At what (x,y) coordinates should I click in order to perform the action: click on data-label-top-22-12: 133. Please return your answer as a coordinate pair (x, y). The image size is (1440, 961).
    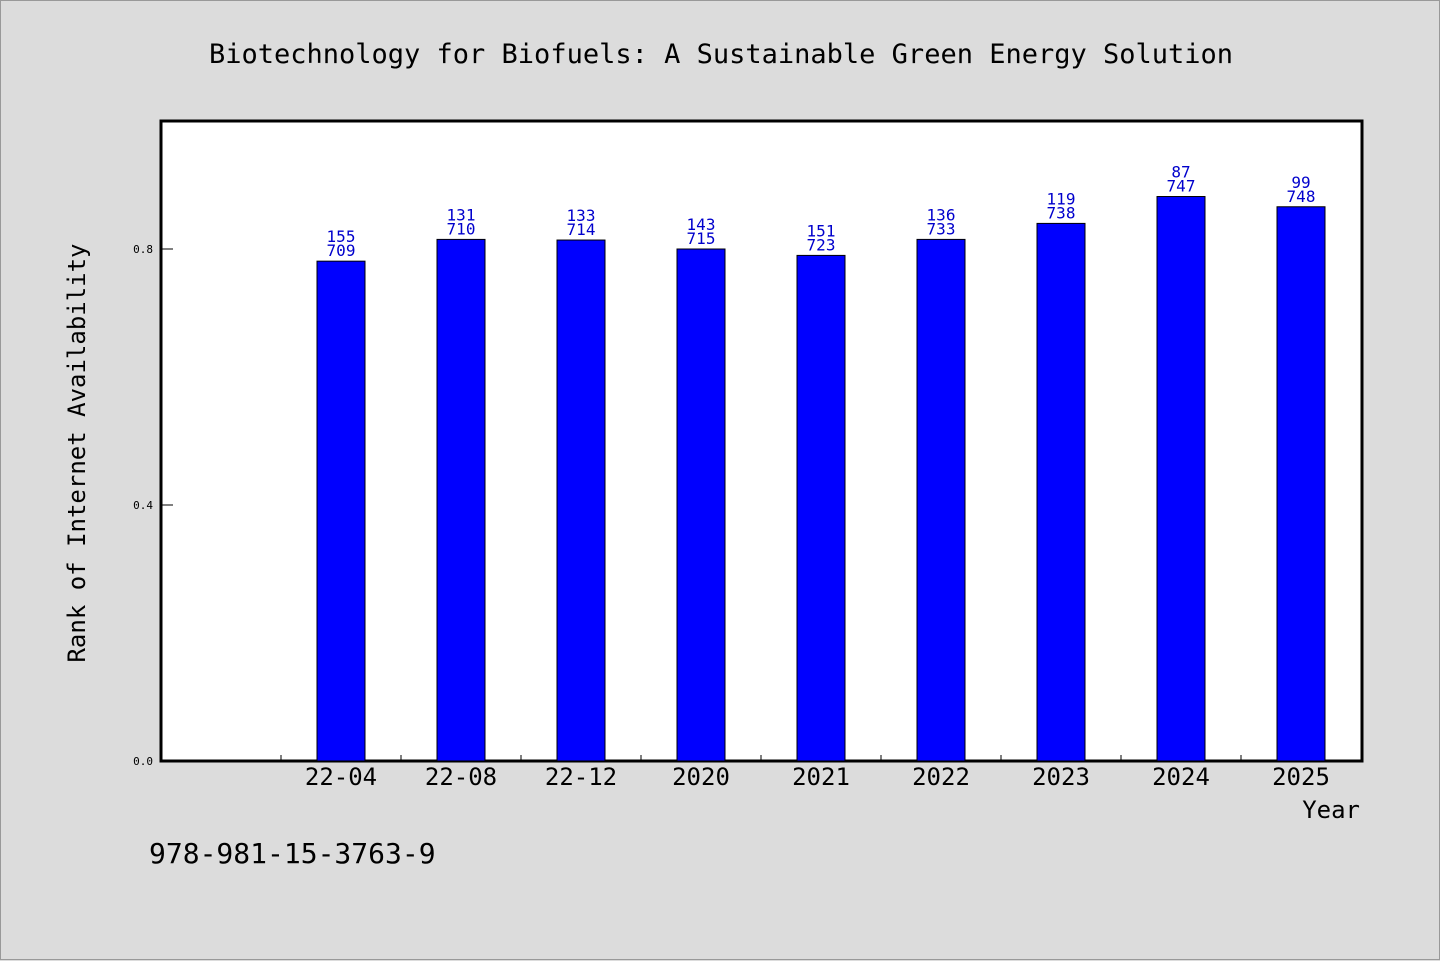
    Looking at the image, I should click on (581, 215).